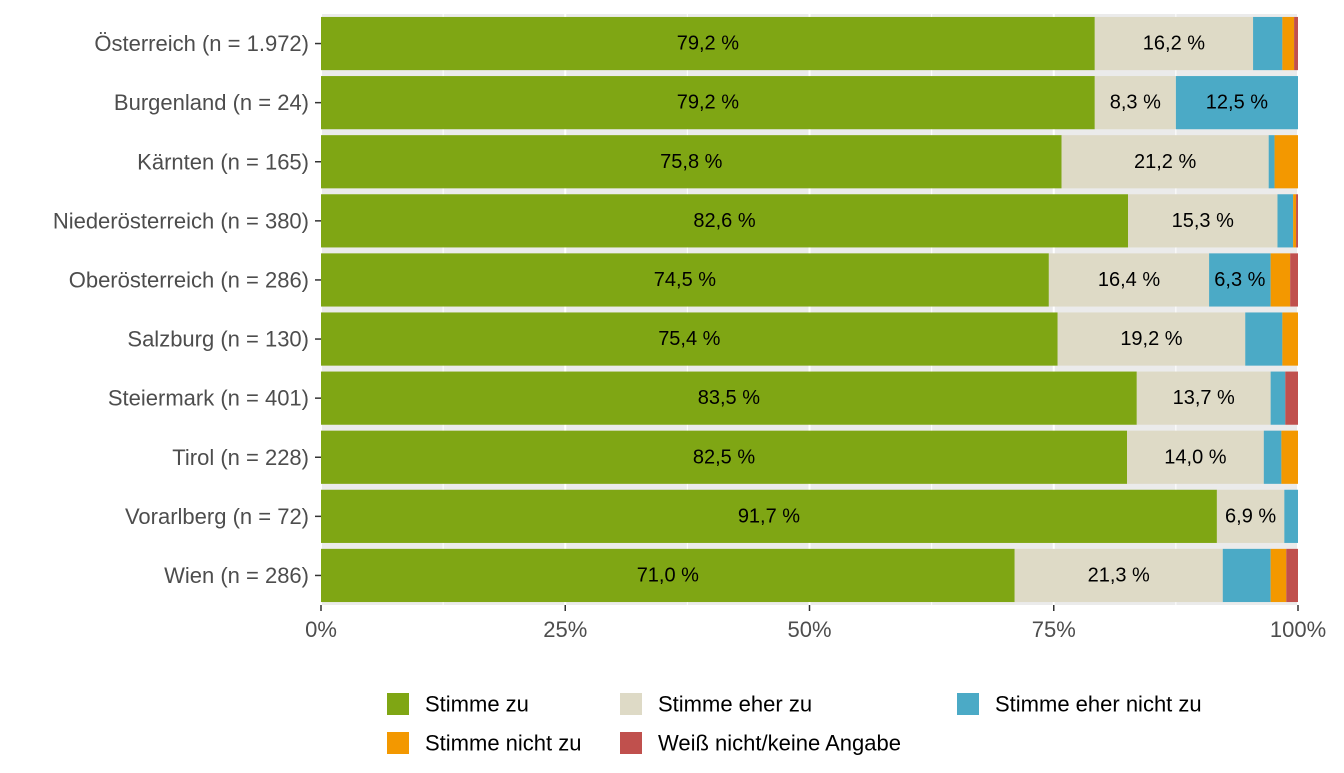  Describe the element at coordinates (321, 629) in the screenshot. I see `x-tick-label: 0%` at that location.